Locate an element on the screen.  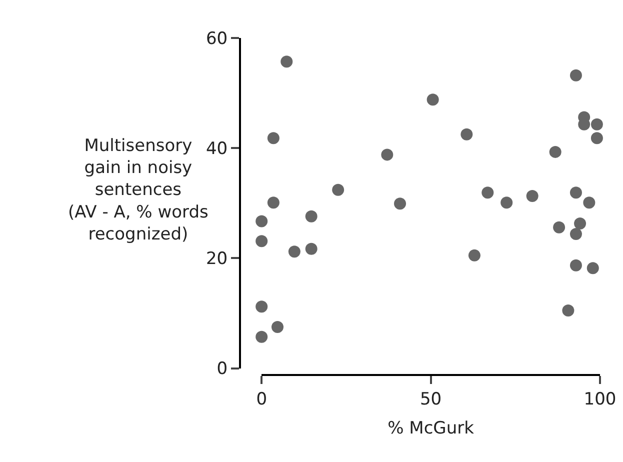
y-tick-label: 20 is located at coordinates (217, 259).